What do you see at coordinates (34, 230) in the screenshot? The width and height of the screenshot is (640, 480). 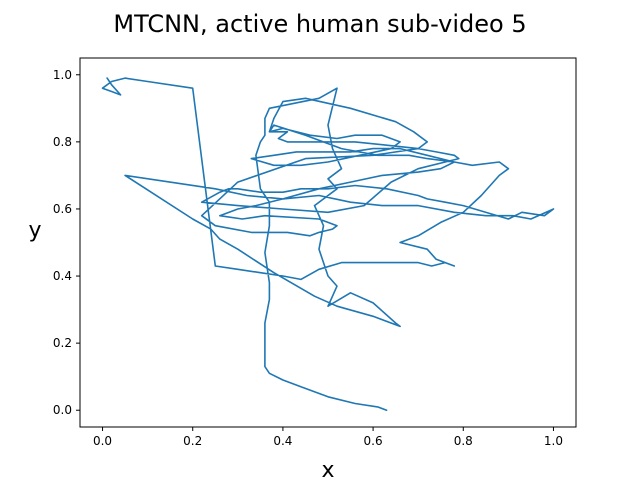 I see `y-axis-label: y` at bounding box center [34, 230].